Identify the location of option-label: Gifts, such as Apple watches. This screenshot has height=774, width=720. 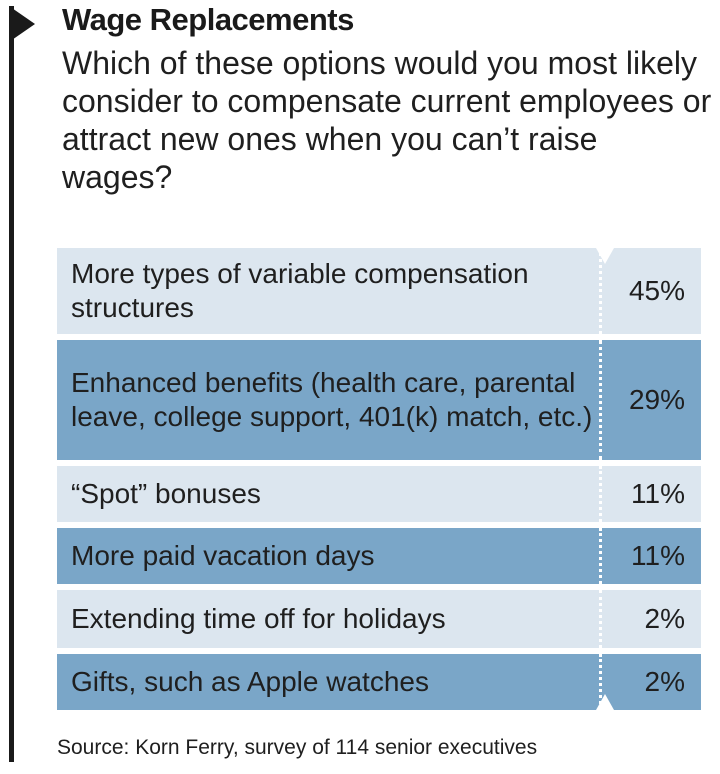
(250, 681).